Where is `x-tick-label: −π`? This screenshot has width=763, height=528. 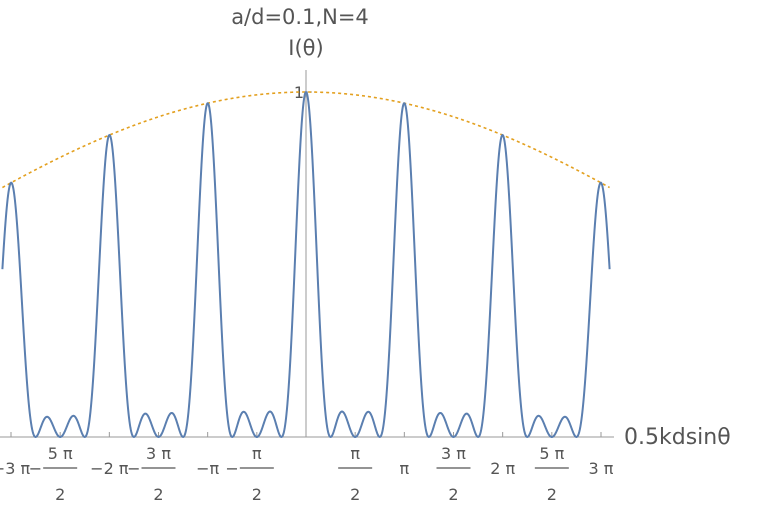
x-tick-label: −π is located at coordinates (207, 468).